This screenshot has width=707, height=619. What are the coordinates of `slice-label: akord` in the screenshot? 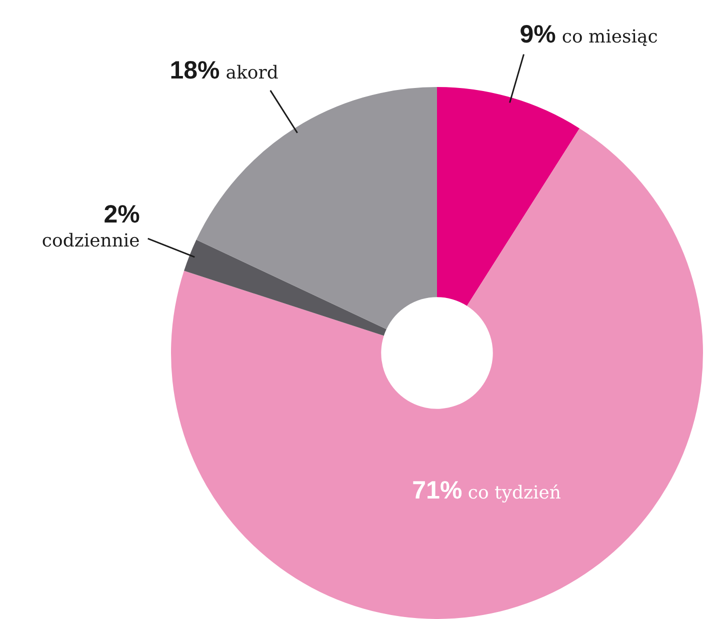 It's located at (252, 73).